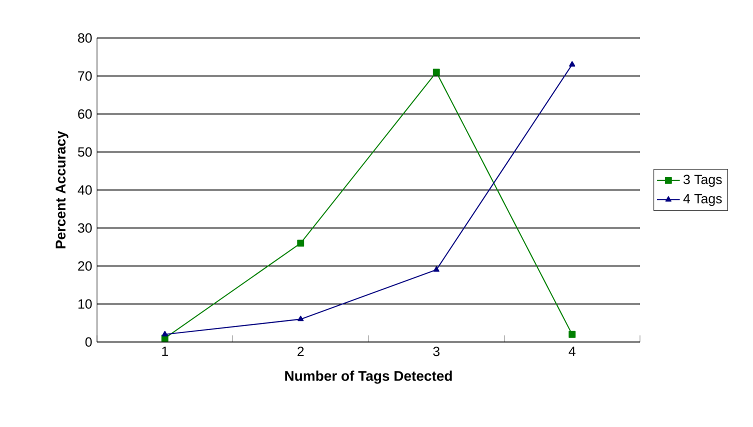 The image size is (753, 427). What do you see at coordinates (368, 377) in the screenshot?
I see `x-axis-title: Number of Tags Detected` at bounding box center [368, 377].